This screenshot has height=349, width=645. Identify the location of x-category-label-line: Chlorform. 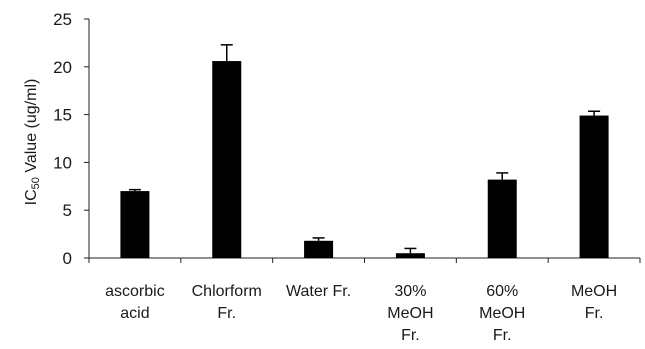
(227, 291).